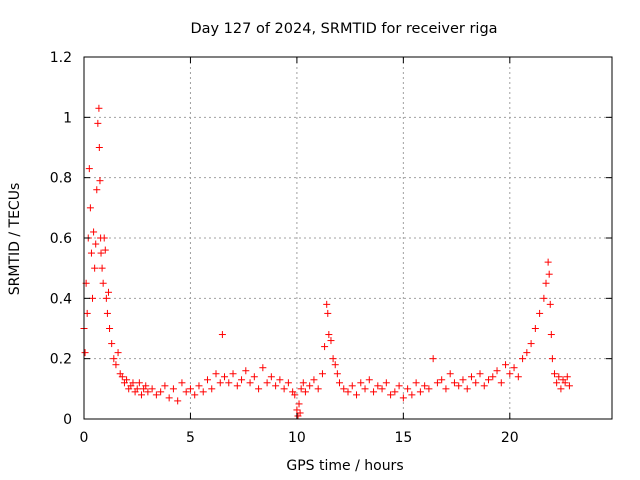 This screenshot has height=480, width=640. Describe the element at coordinates (61, 179) in the screenshot. I see `y-tick-label: 0.8` at that location.